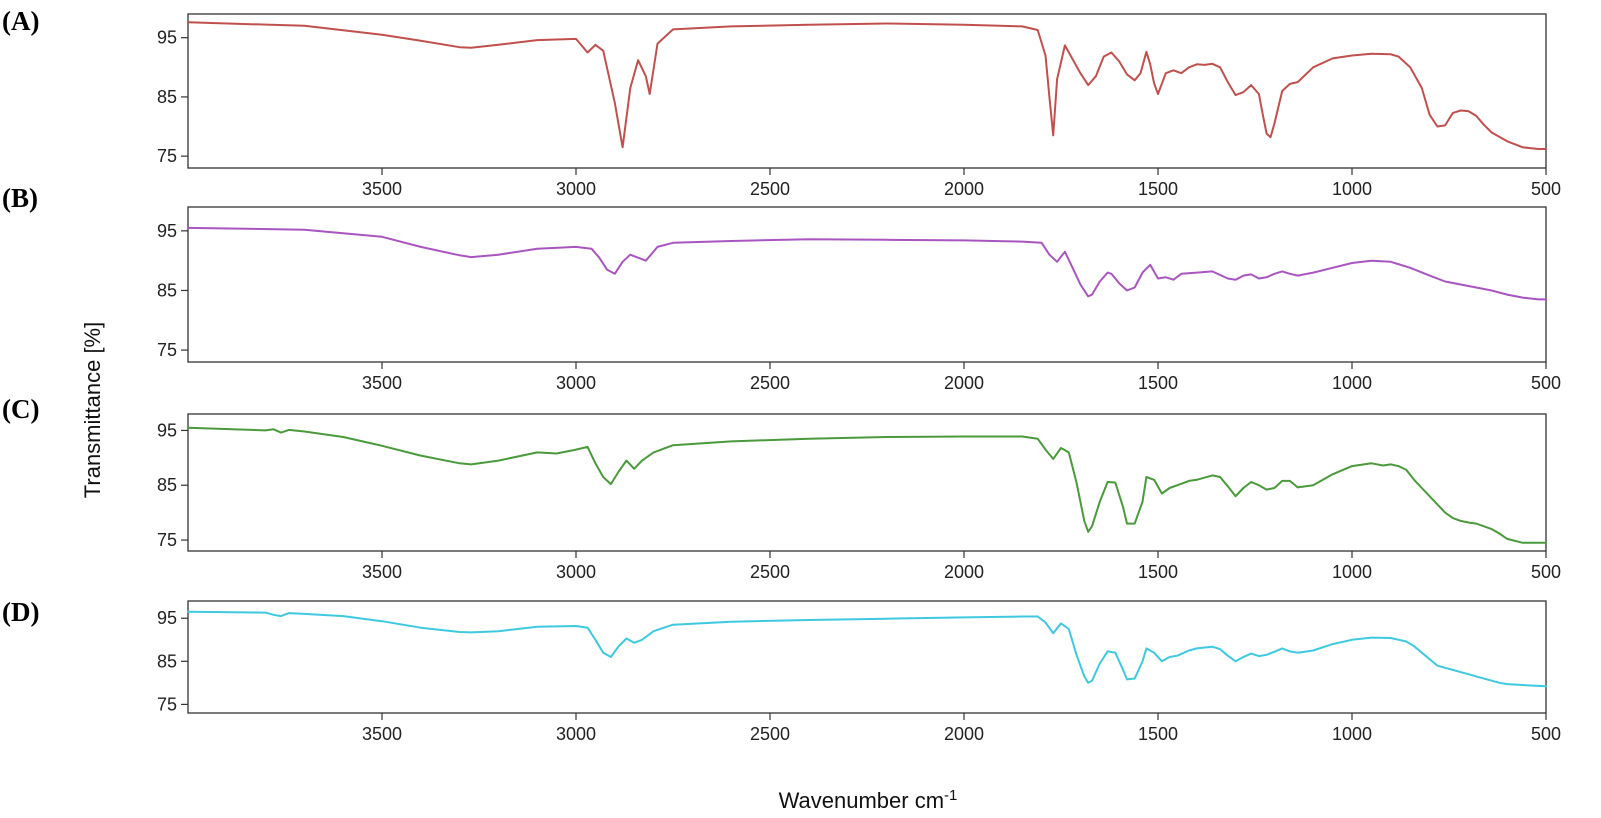 This screenshot has width=1601, height=818. Describe the element at coordinates (861, 800) in the screenshot. I see `x-axis-title-text: Wavenumber cm` at that location.